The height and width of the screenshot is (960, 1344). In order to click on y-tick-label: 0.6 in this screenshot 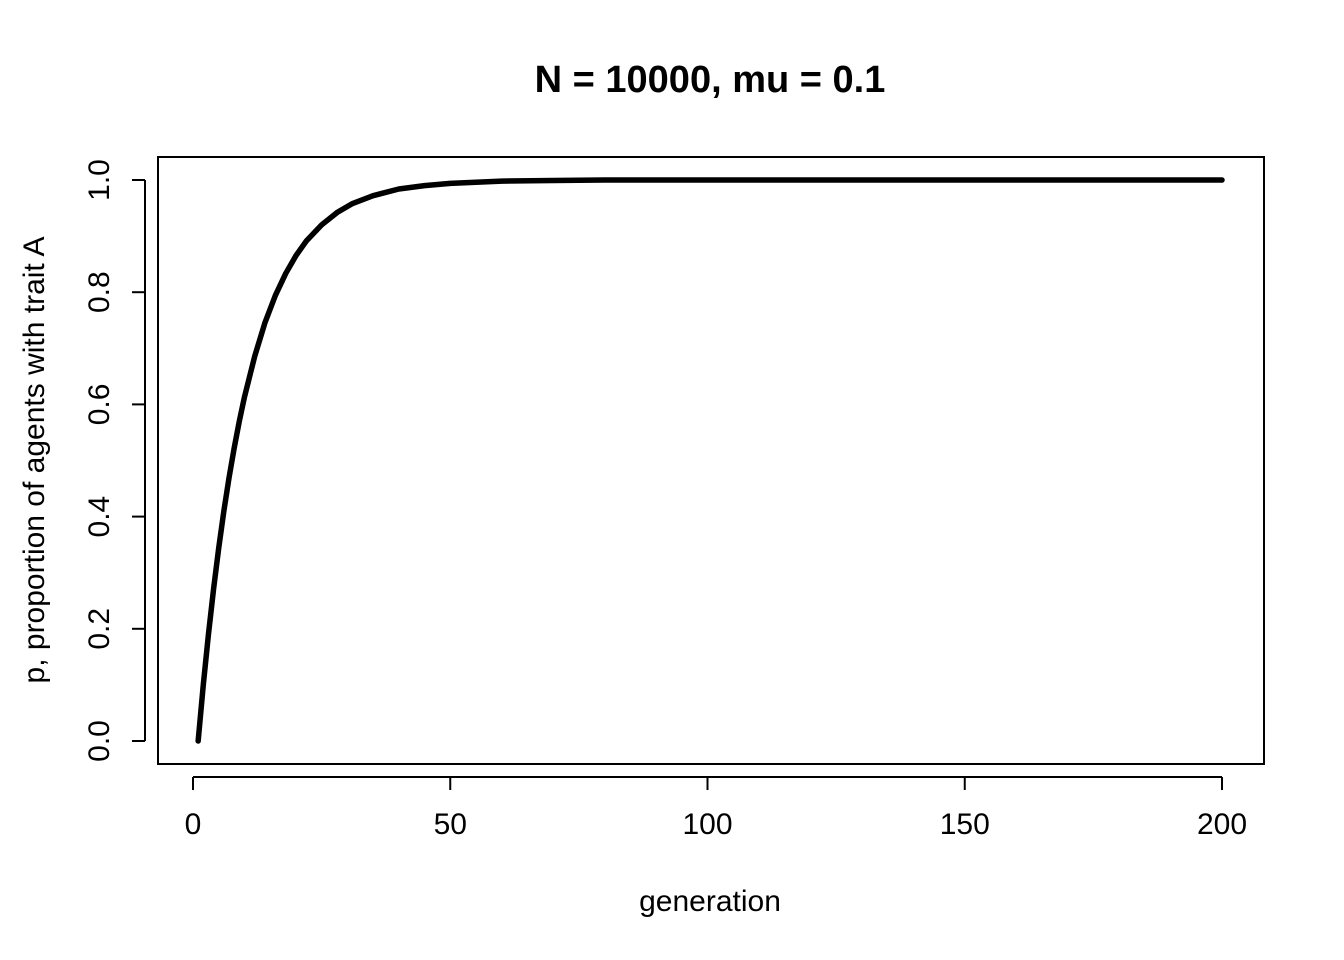, I will do `click(99, 405)`.